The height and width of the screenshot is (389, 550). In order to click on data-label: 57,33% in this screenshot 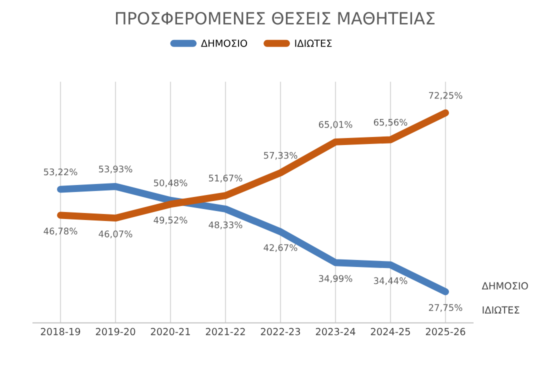, I will do `click(281, 156)`.